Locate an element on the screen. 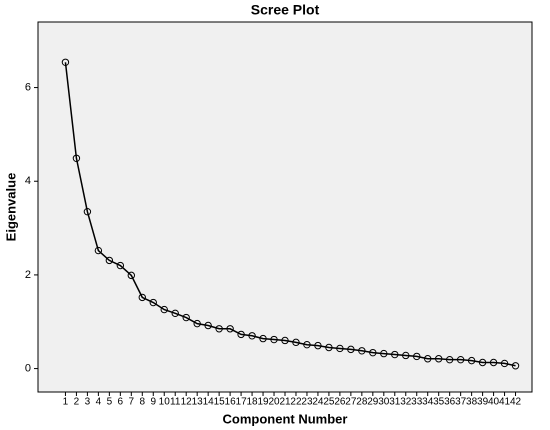 Image resolution: width=550 pixels, height=430 pixels. y-tick-label: 0 is located at coordinates (28, 368).